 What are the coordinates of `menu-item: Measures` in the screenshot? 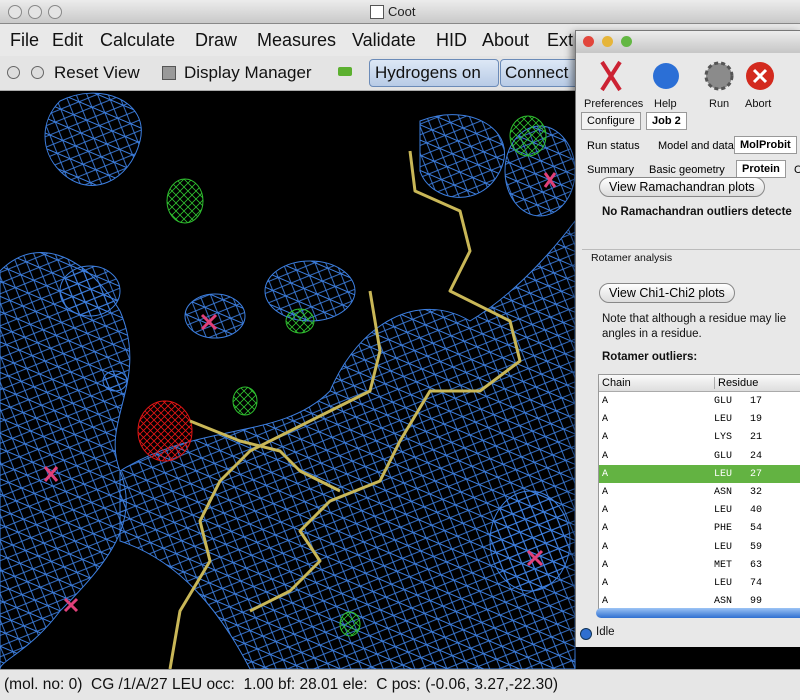 It's located at (297, 40).